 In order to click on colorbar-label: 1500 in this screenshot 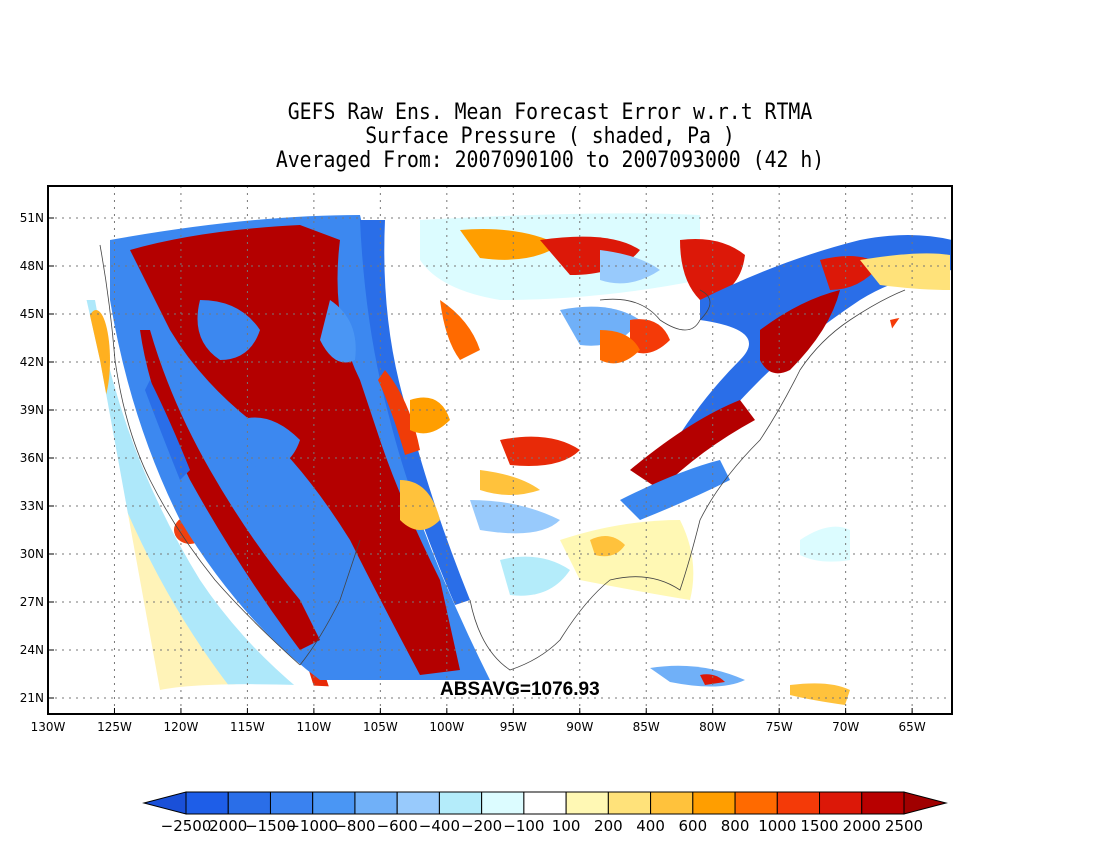, I will do `click(819, 826)`.